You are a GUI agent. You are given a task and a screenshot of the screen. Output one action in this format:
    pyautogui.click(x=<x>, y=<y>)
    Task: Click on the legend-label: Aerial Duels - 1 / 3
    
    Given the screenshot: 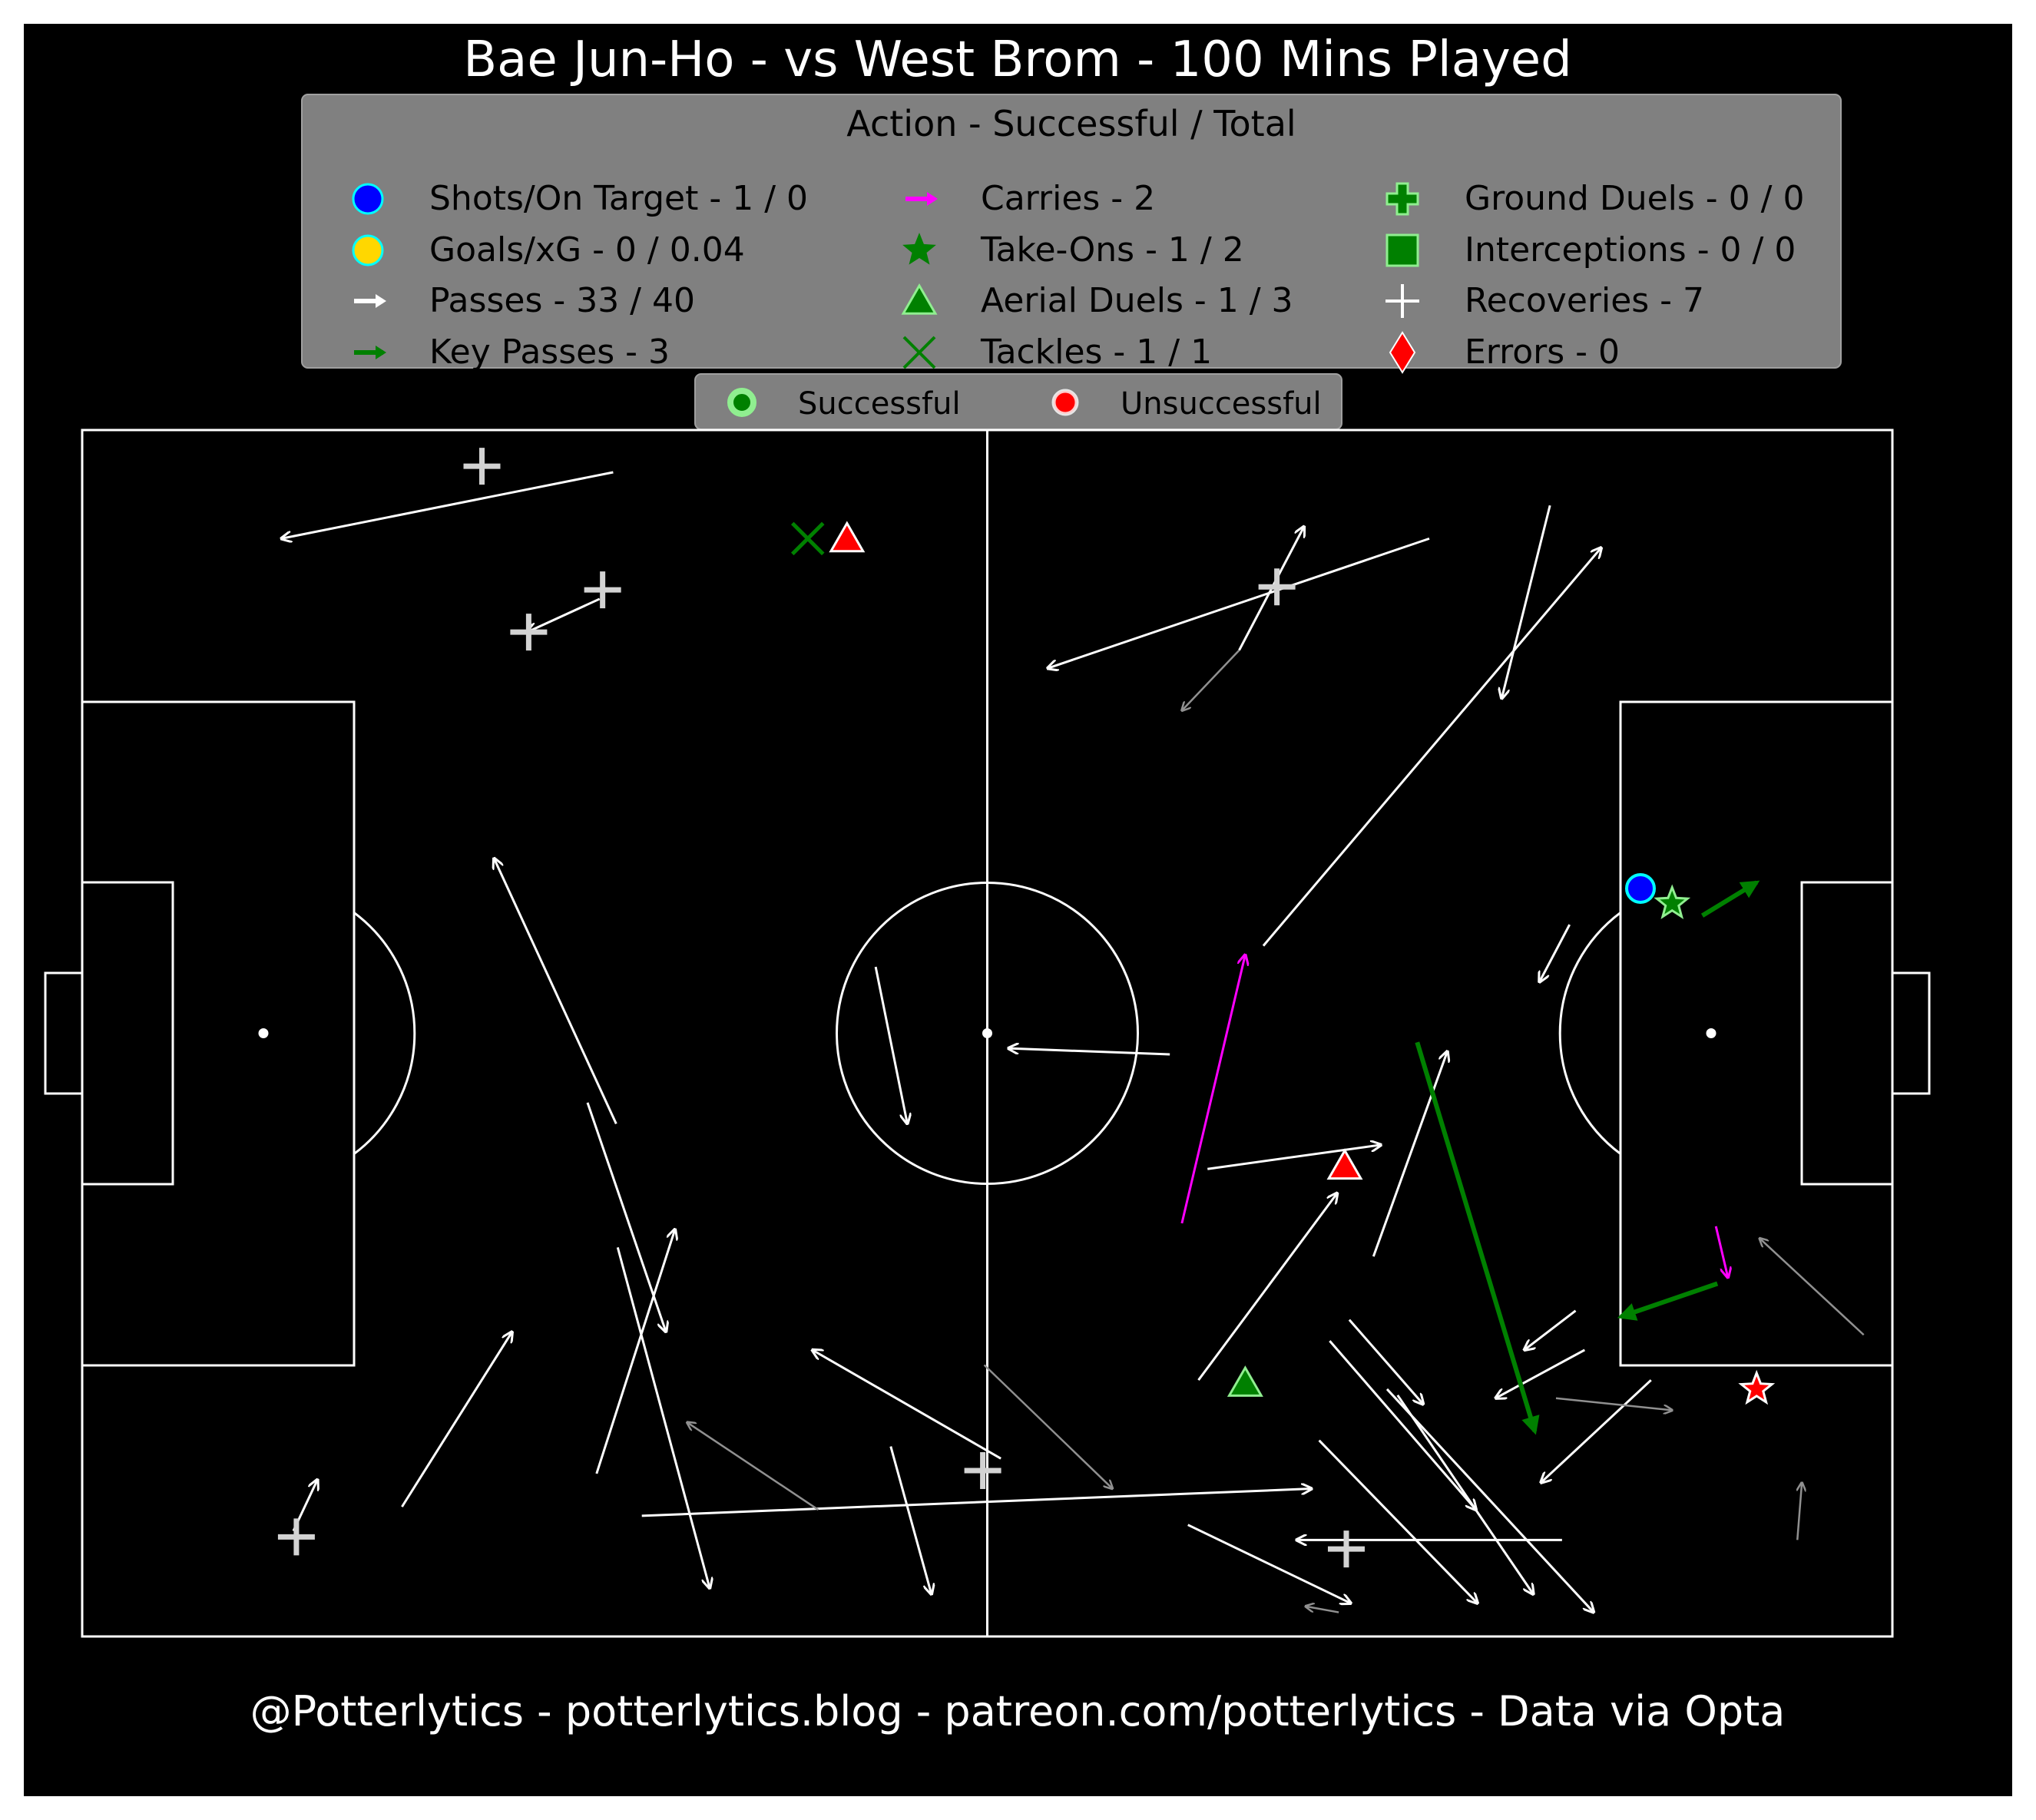 What is the action you would take?
    pyautogui.click(x=1137, y=300)
    